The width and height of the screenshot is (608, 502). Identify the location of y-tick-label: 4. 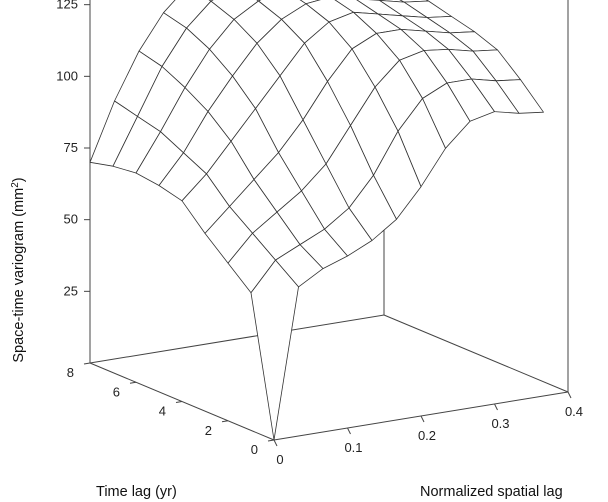
(162, 411).